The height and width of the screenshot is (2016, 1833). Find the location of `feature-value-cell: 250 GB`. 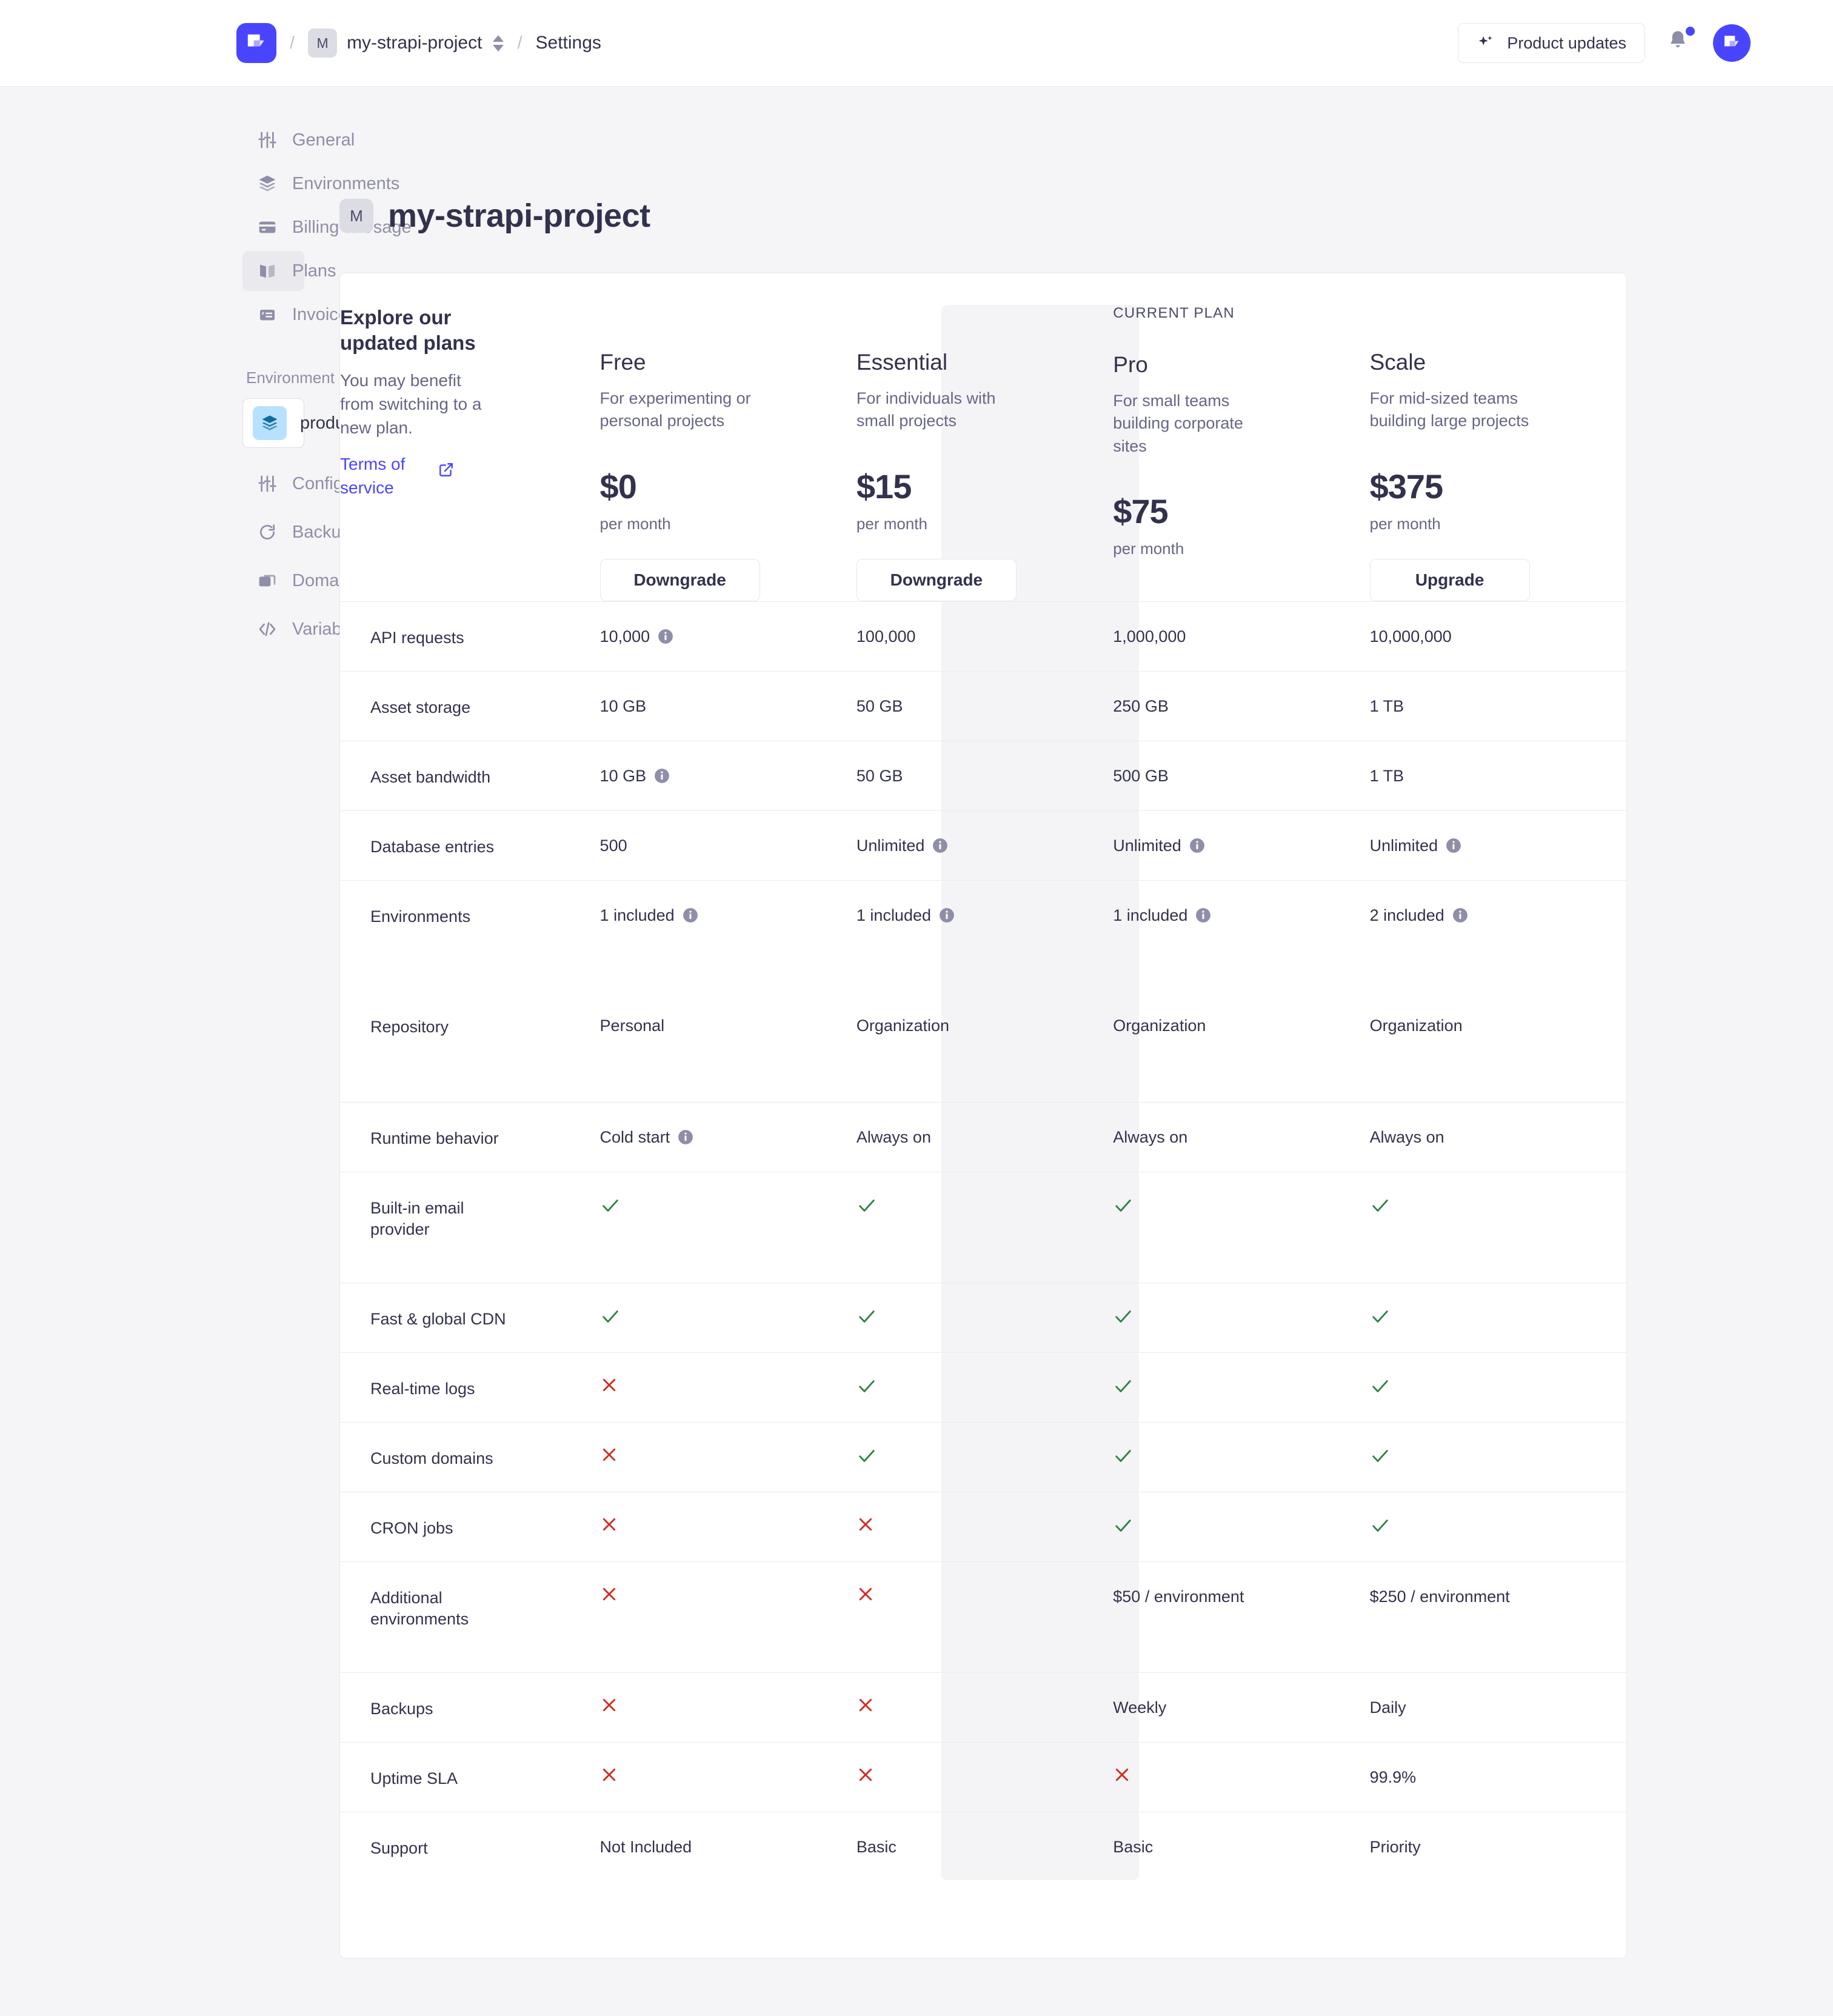

feature-value-cell: 250 GB is located at coordinates (1241, 705).